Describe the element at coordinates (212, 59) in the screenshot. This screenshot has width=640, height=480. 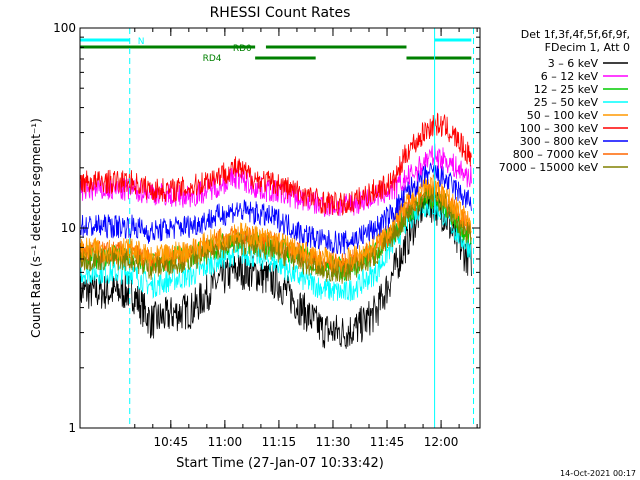
I see `flag-label-rd4: RD4` at that location.